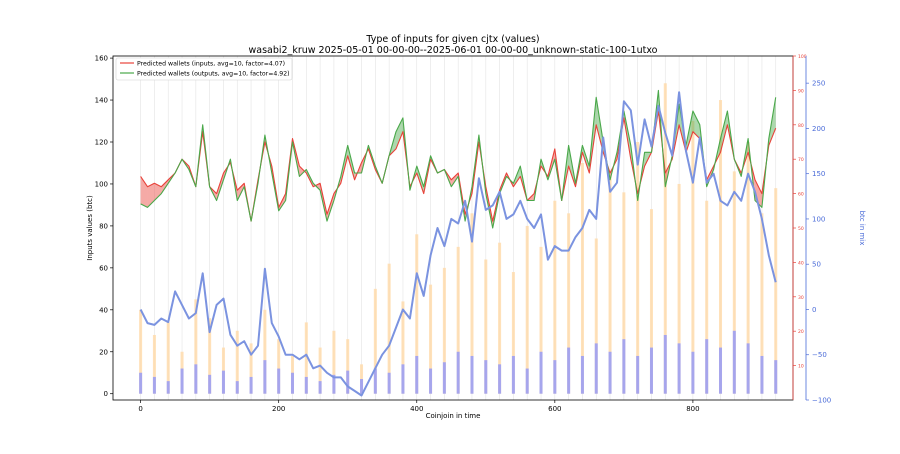 The height and width of the screenshot is (454, 900). I want to click on x-axis: 0 200 400 600 800, so click(419, 406).